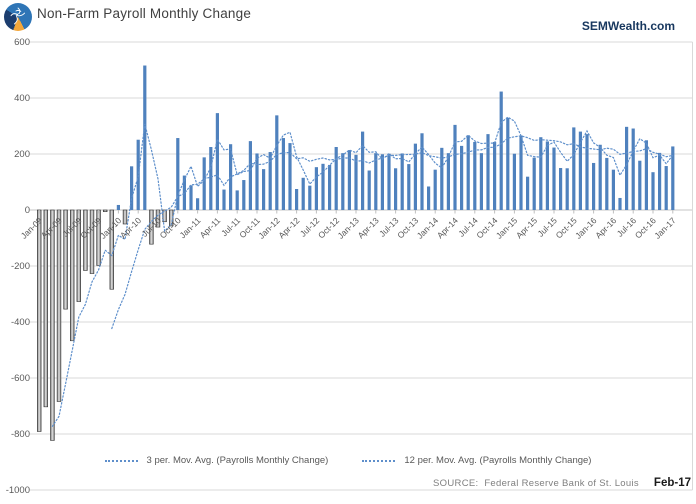  Describe the element at coordinates (22, 154) in the screenshot. I see `y-axis-label: 200` at that location.